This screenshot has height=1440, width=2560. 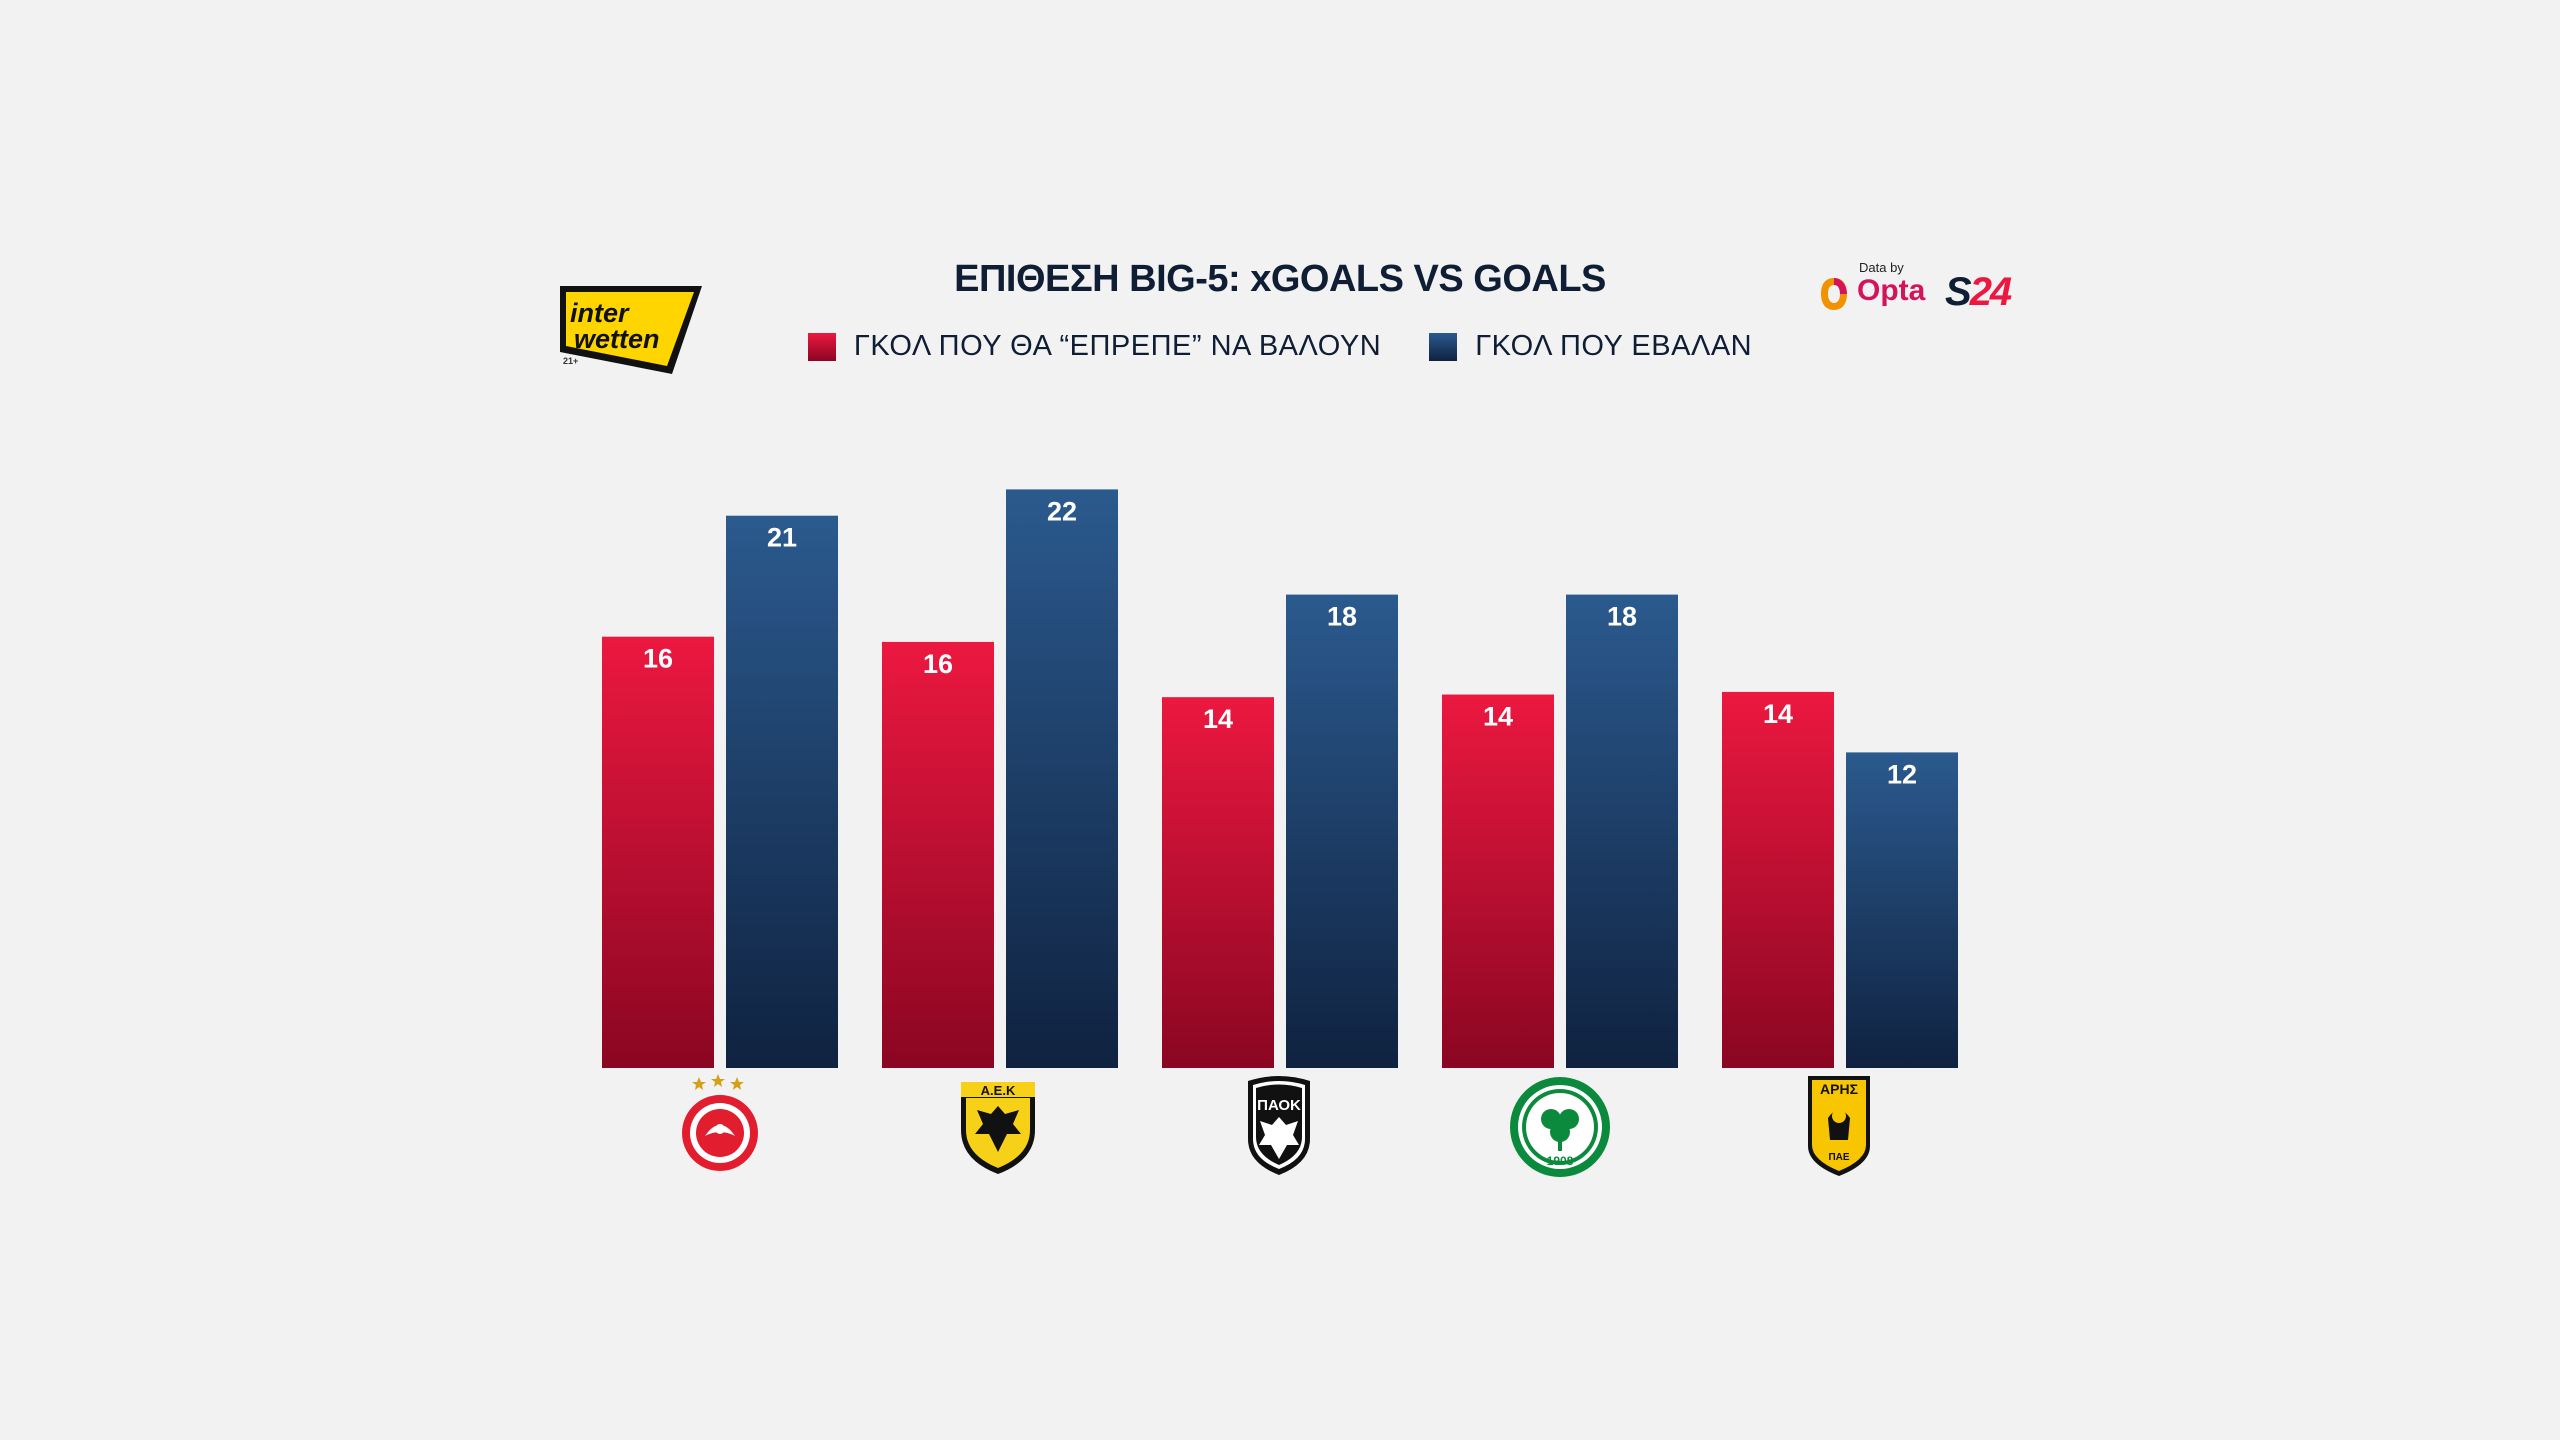 I want to click on interwetten-logo: inter wetten, so click(x=631, y=330).